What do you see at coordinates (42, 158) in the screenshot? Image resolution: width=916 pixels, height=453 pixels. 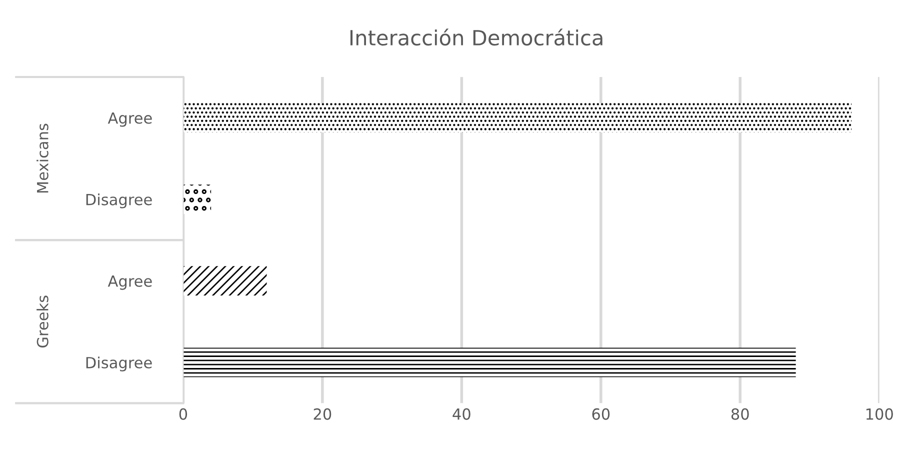 I see `text: Mexicans` at bounding box center [42, 158].